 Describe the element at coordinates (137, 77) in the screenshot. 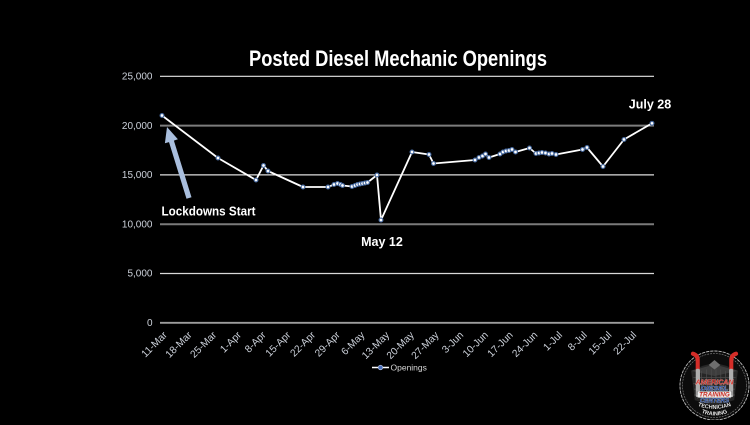

I see `svg-text: 25,000` at that location.